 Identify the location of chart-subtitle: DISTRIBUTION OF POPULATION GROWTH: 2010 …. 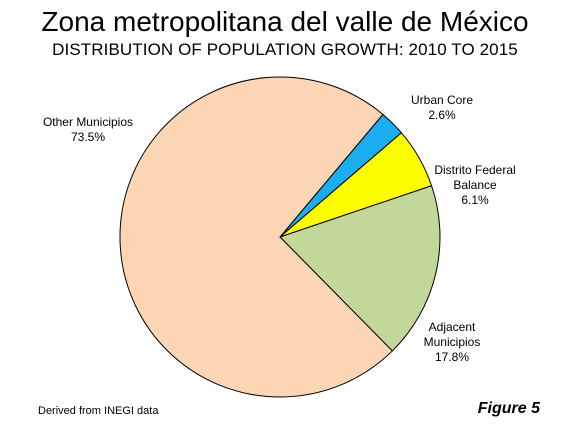
(285, 49).